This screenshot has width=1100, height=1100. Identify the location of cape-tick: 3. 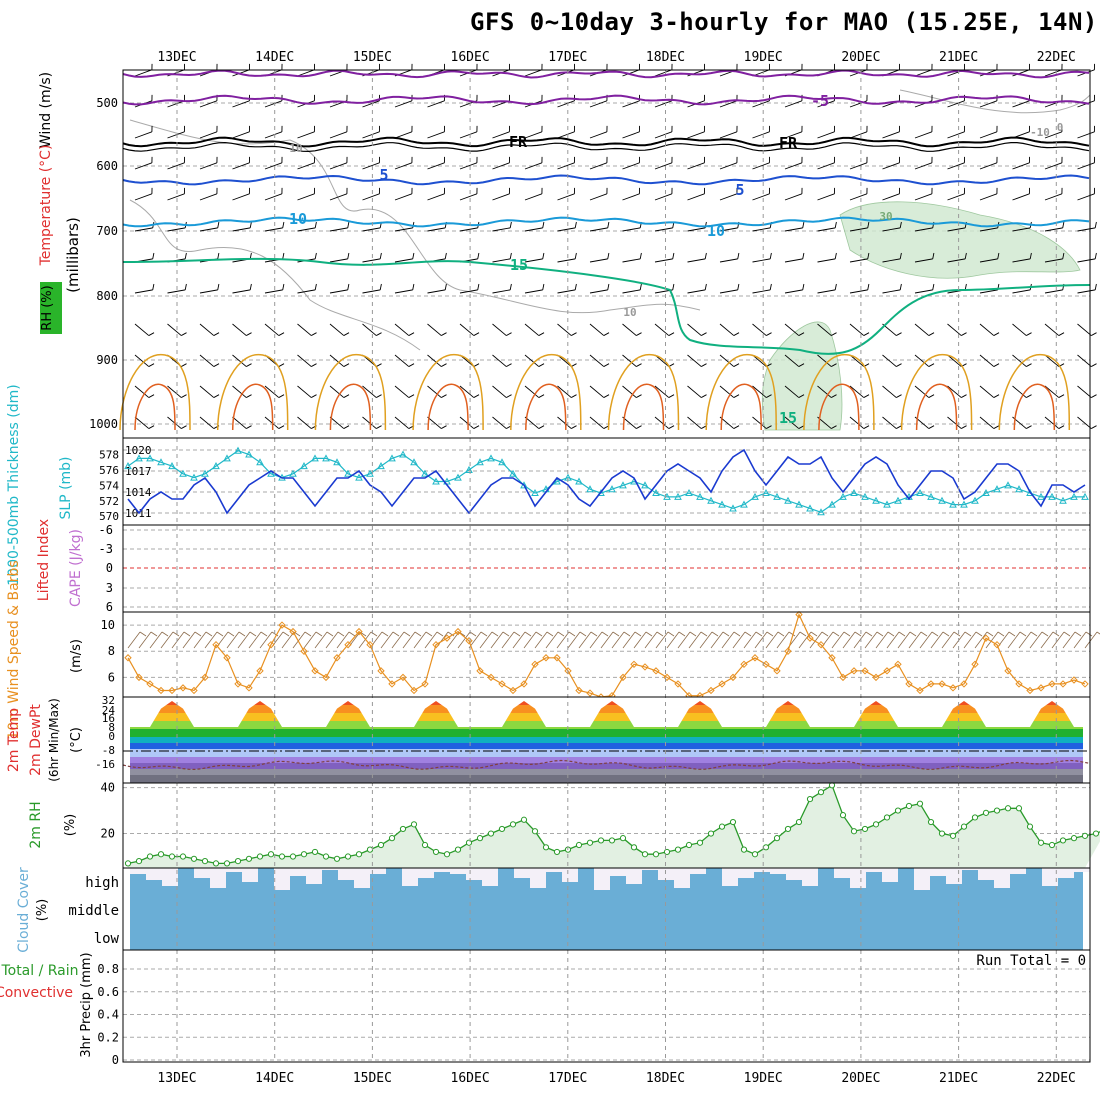
(109, 588).